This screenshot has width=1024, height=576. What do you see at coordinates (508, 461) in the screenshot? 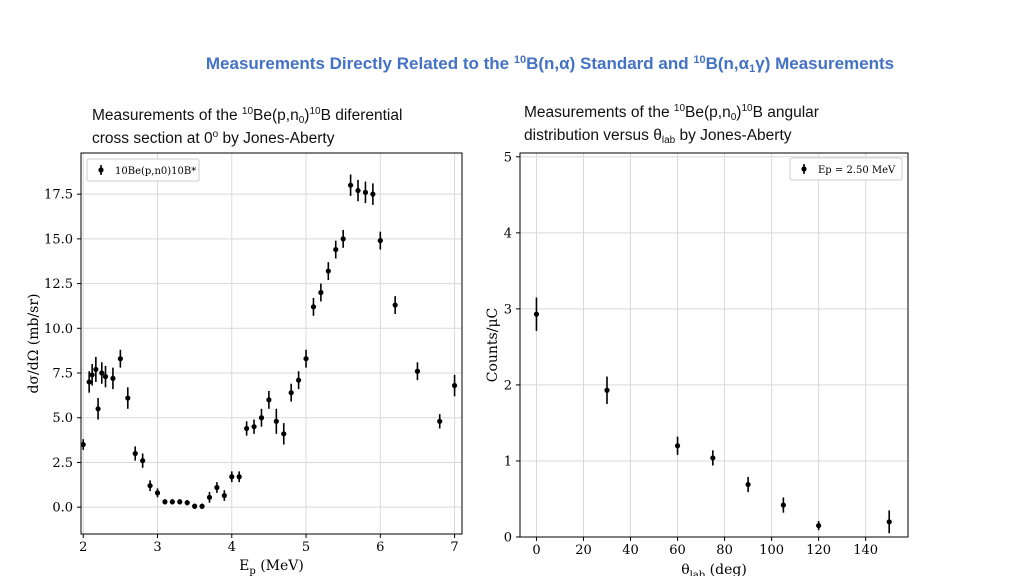
I see `y-tick-label: 1` at bounding box center [508, 461].